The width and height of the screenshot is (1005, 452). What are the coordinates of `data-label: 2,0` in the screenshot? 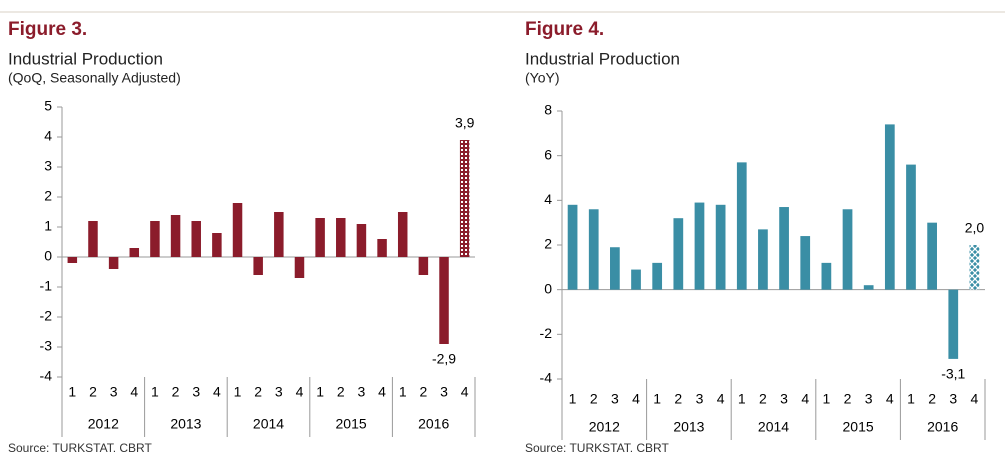 It's located at (975, 228).